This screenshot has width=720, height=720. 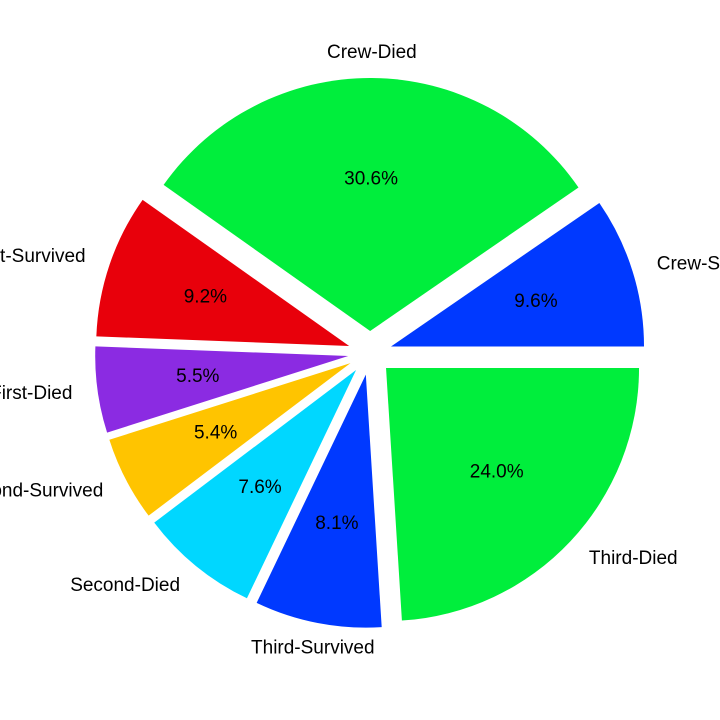 I want to click on slice-first-survived, so click(x=223, y=272).